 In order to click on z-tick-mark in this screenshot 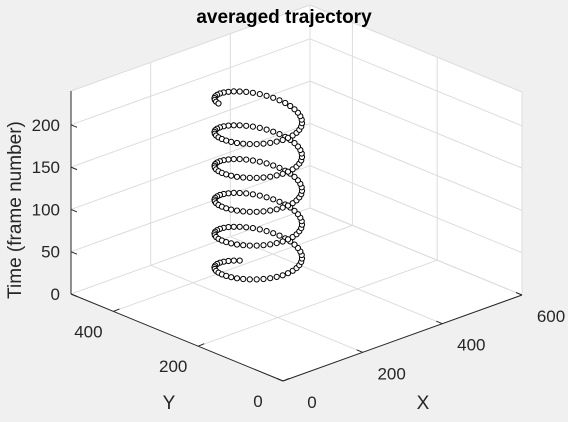, I will do `click(74, 210)`.